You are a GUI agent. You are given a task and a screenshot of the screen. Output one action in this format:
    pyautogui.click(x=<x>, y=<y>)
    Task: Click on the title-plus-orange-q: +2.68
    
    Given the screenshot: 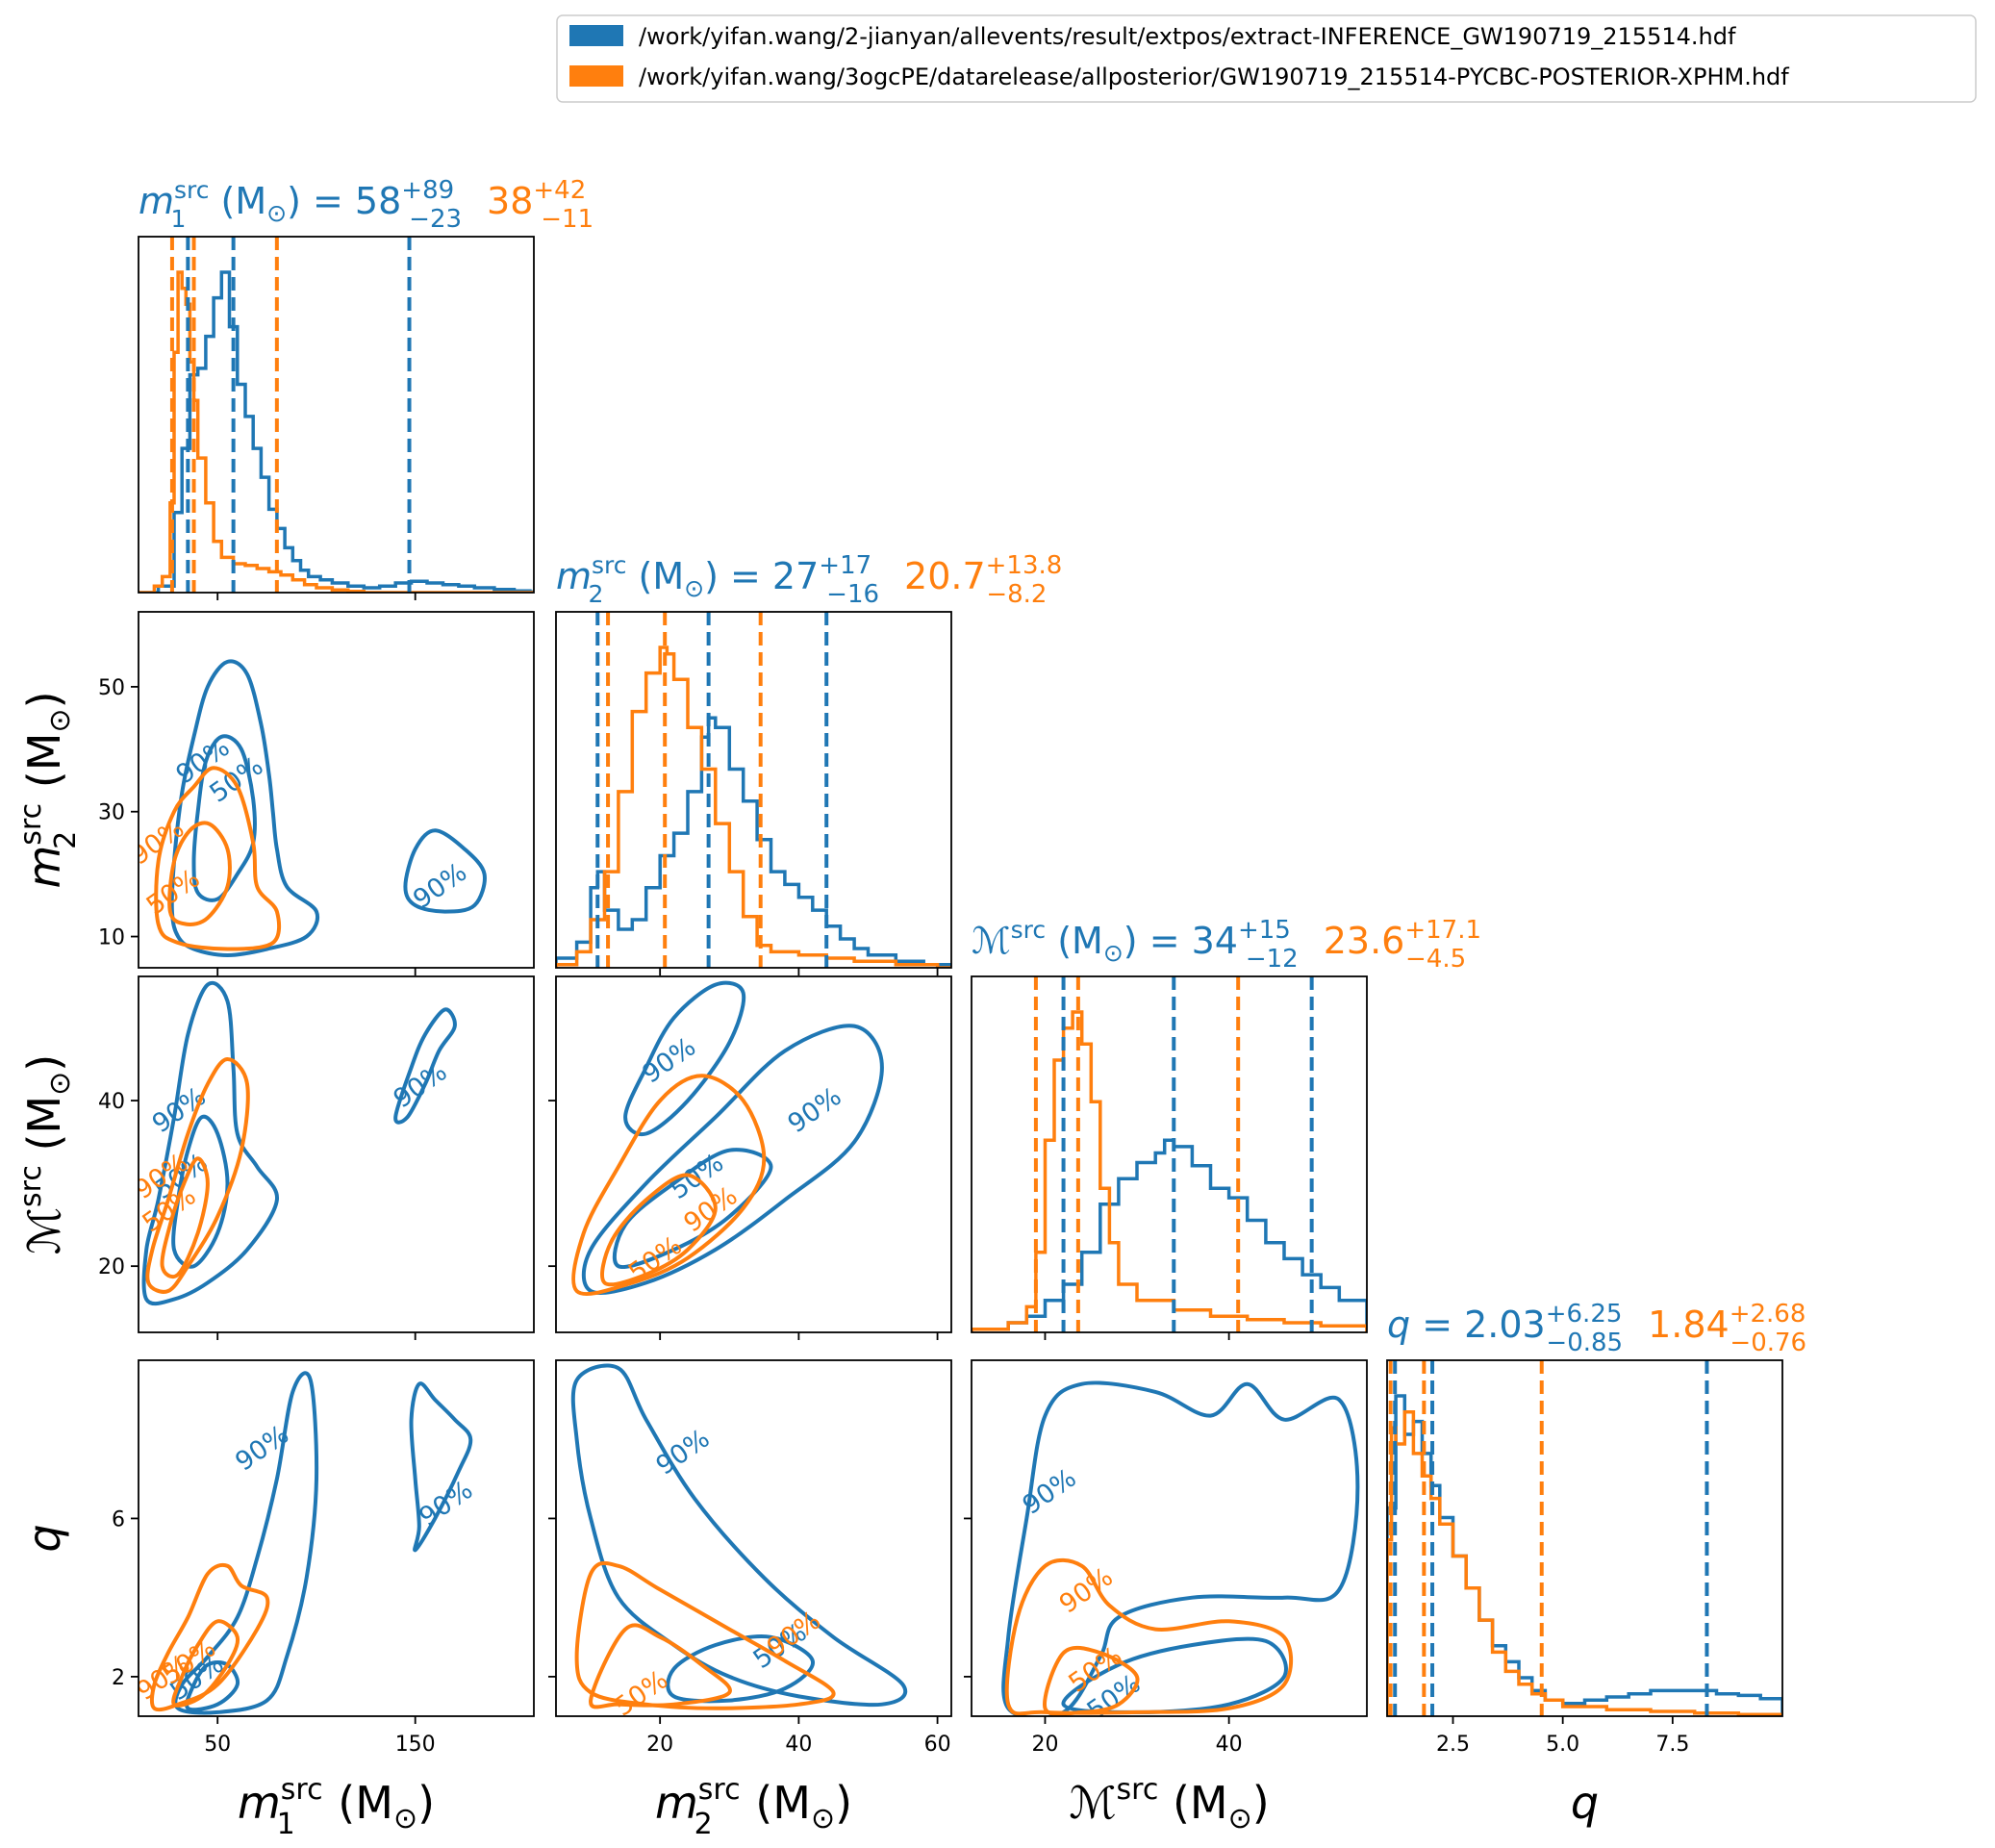 What is the action you would take?
    pyautogui.click(x=1768, y=1314)
    